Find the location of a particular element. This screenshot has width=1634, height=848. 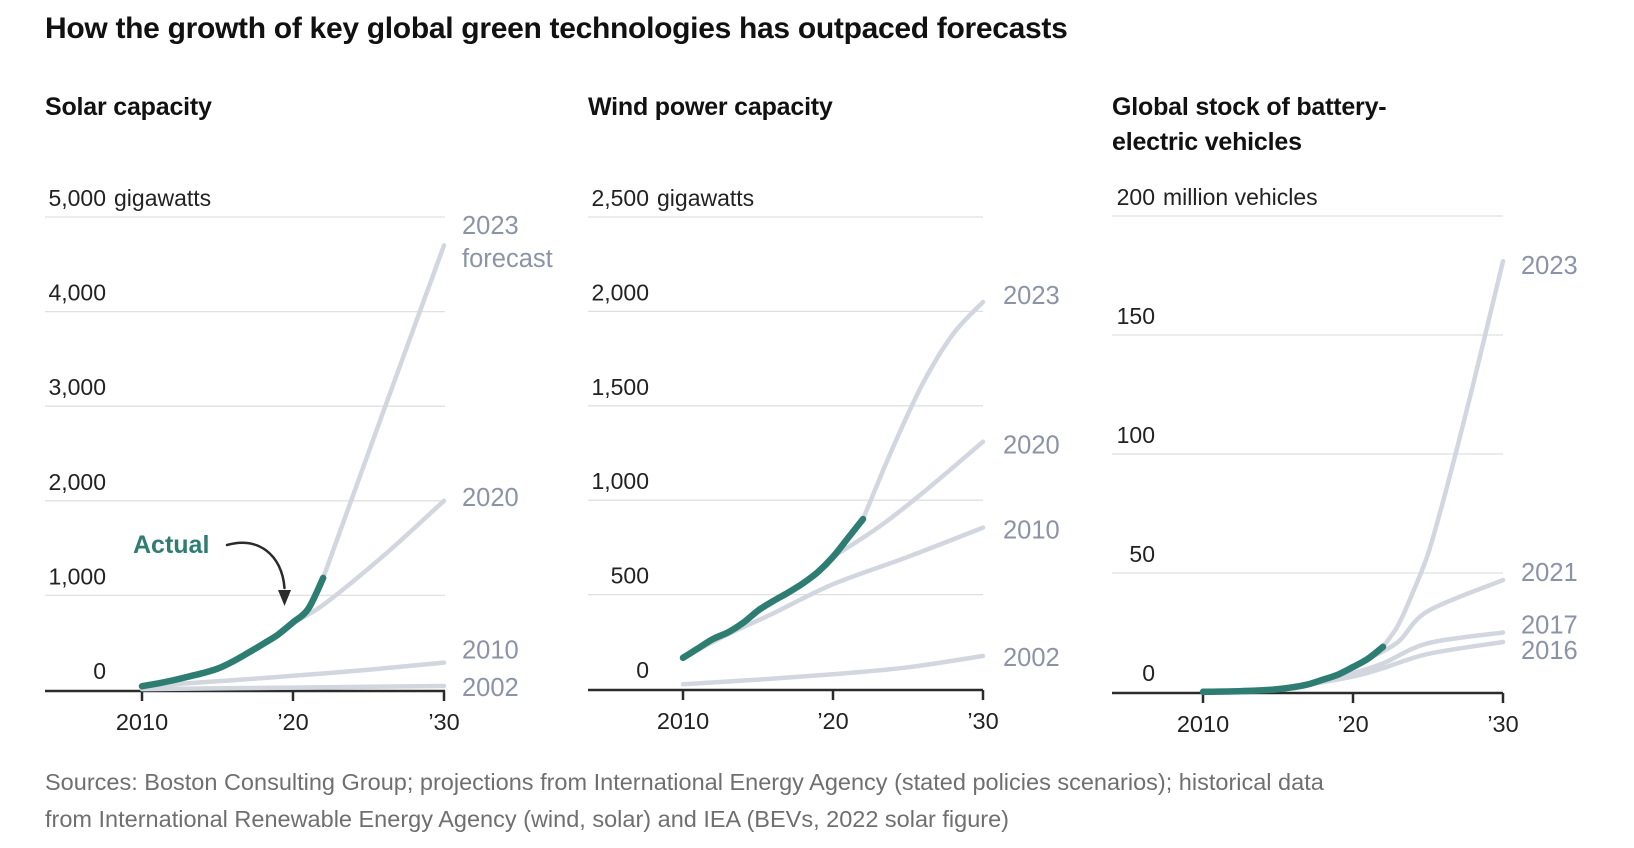

y-tick-label: 50 is located at coordinates (1142, 554).